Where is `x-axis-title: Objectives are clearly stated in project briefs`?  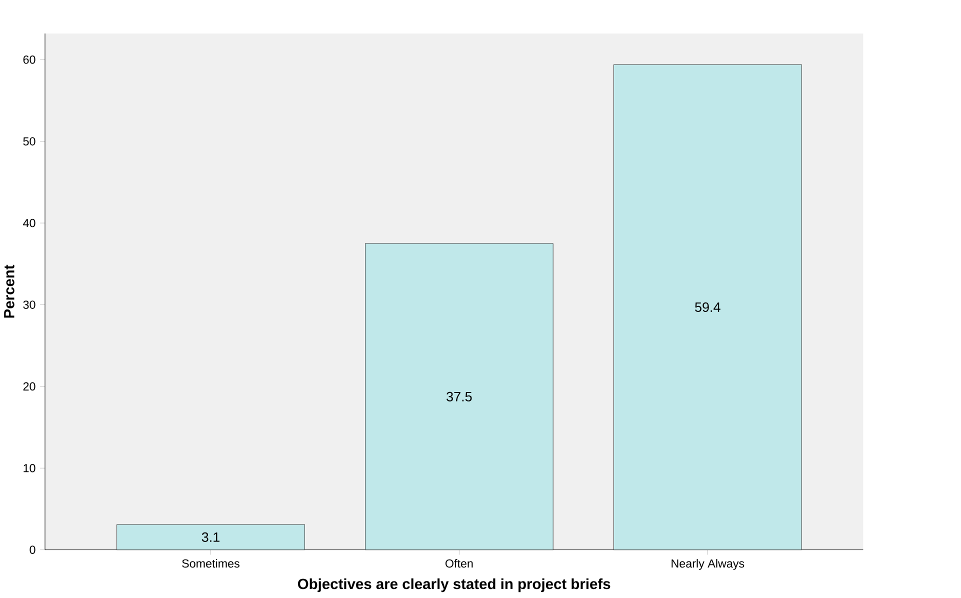
x-axis-title: Objectives are clearly stated in project briefs is located at coordinates (454, 585).